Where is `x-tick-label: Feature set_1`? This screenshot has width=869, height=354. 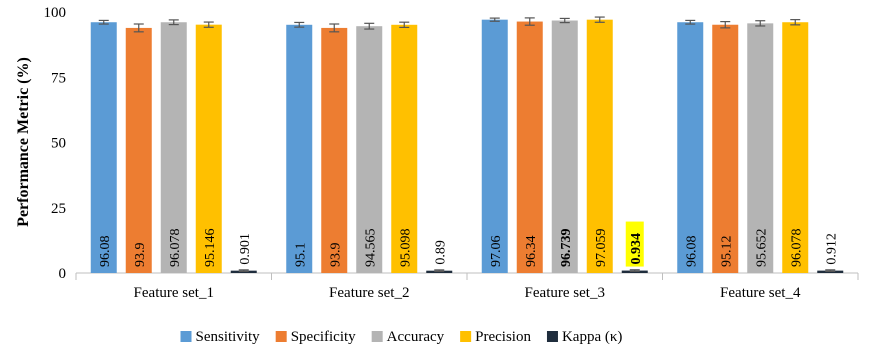 x-tick-label: Feature set_1 is located at coordinates (174, 293).